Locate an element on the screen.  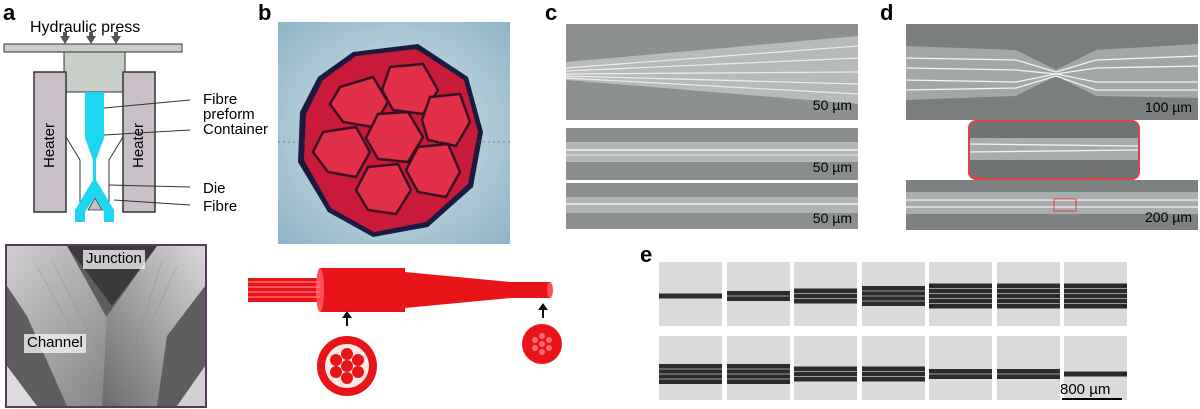
panel-a-letter: a is located at coordinates (9, 12).